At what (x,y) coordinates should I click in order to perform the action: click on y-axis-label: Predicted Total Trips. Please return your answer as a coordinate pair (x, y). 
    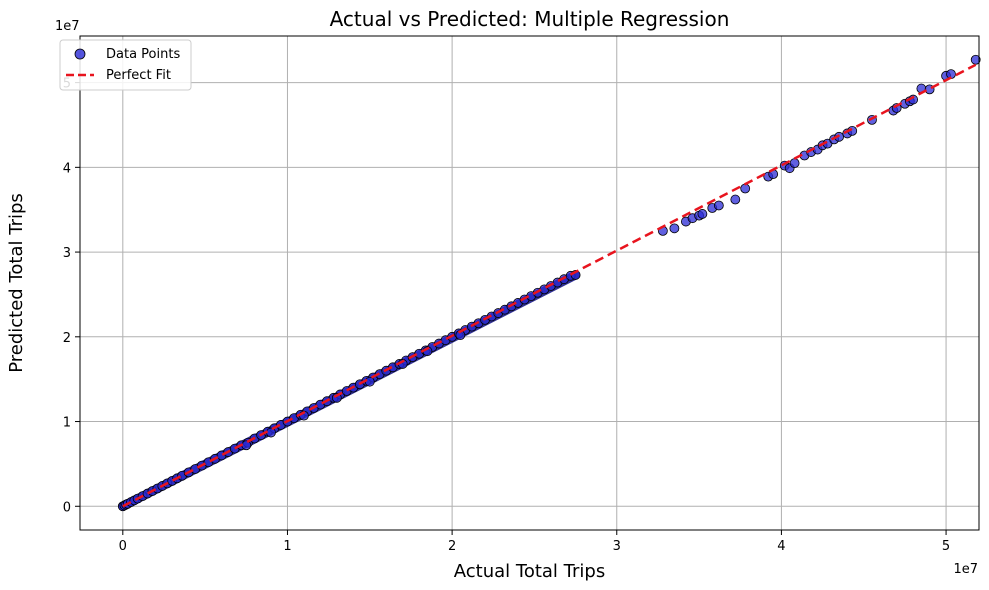
    Looking at the image, I should click on (16, 283).